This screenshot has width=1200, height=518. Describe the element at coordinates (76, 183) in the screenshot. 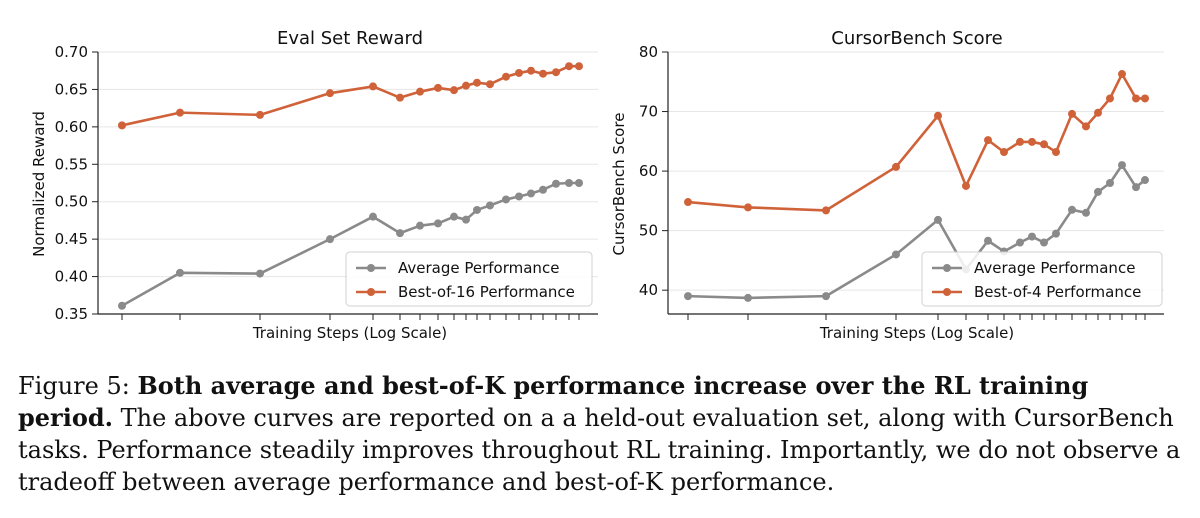

I see `y-ticks: 0.35 0.40 0.45 0.50 0.55 0.60 0.65 0.70` at that location.